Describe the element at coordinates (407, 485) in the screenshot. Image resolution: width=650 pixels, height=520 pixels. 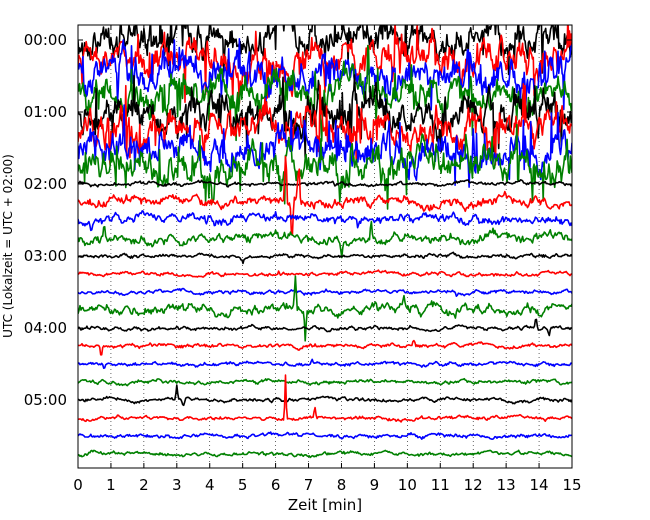
I see `x-tick-label: 10` at that location.